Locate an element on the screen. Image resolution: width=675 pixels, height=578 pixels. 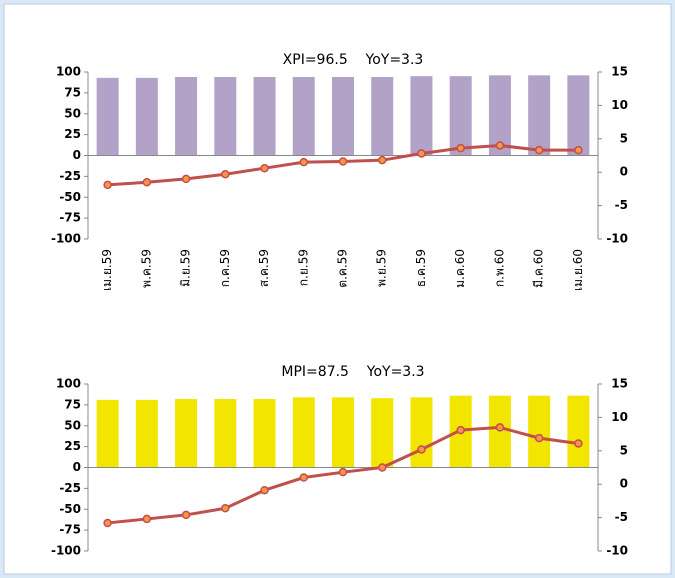
x-tick-label: ก.พ.60 is located at coordinates (499, 268).